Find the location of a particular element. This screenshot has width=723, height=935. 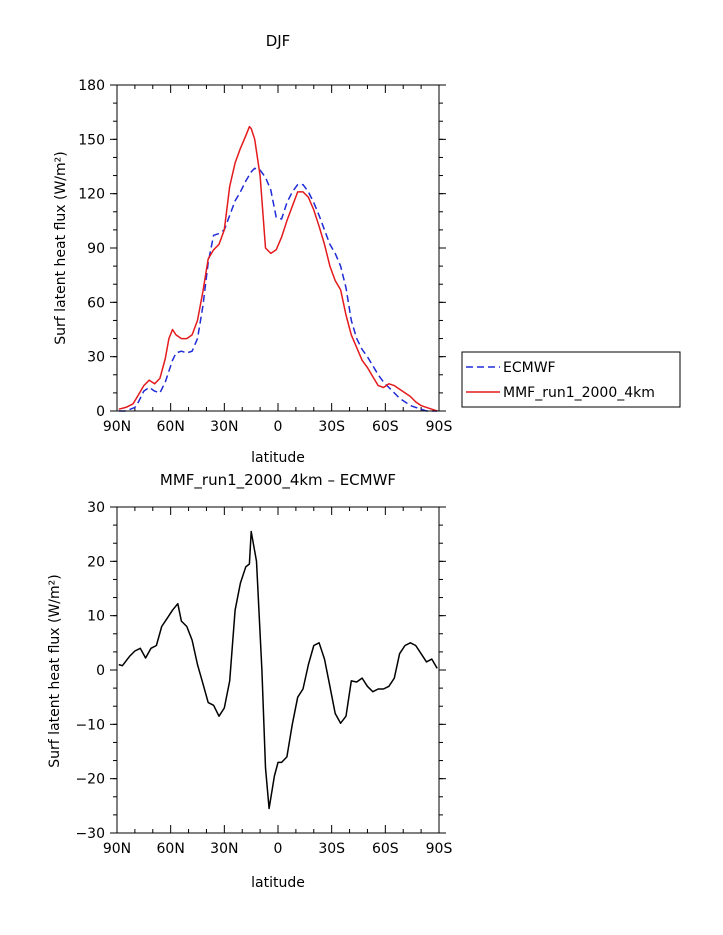

top-x-tick-label: 90N is located at coordinates (117, 427).